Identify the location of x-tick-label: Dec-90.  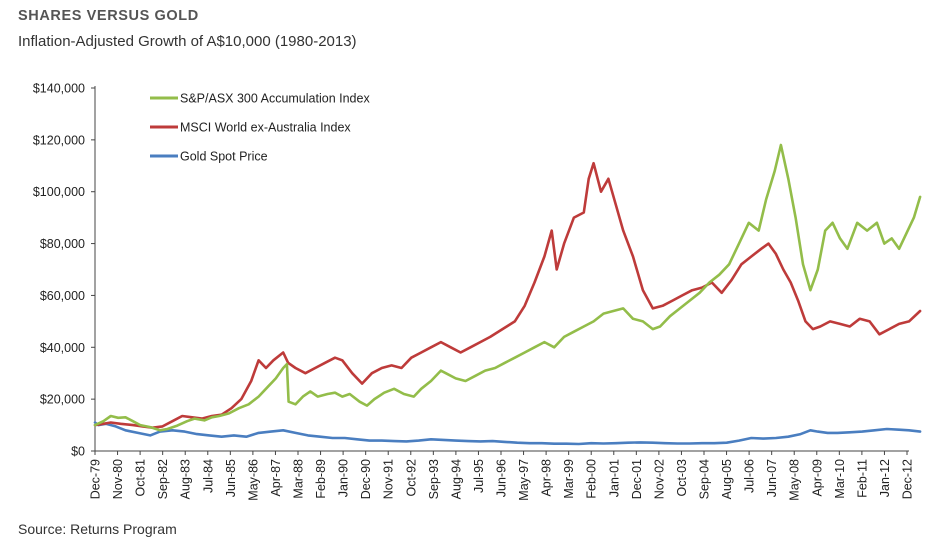
(366, 479).